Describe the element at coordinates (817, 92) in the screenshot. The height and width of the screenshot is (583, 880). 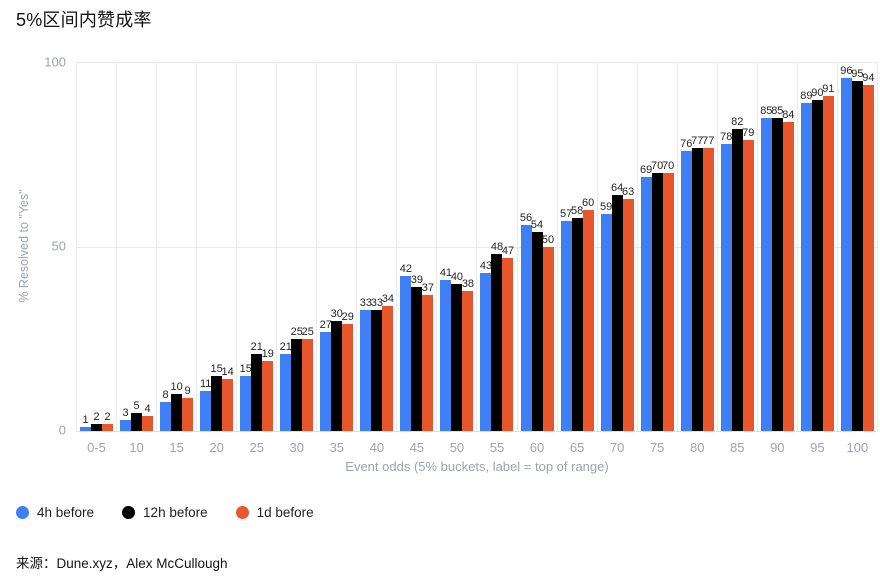
I see `bar-value-label: 90` at that location.